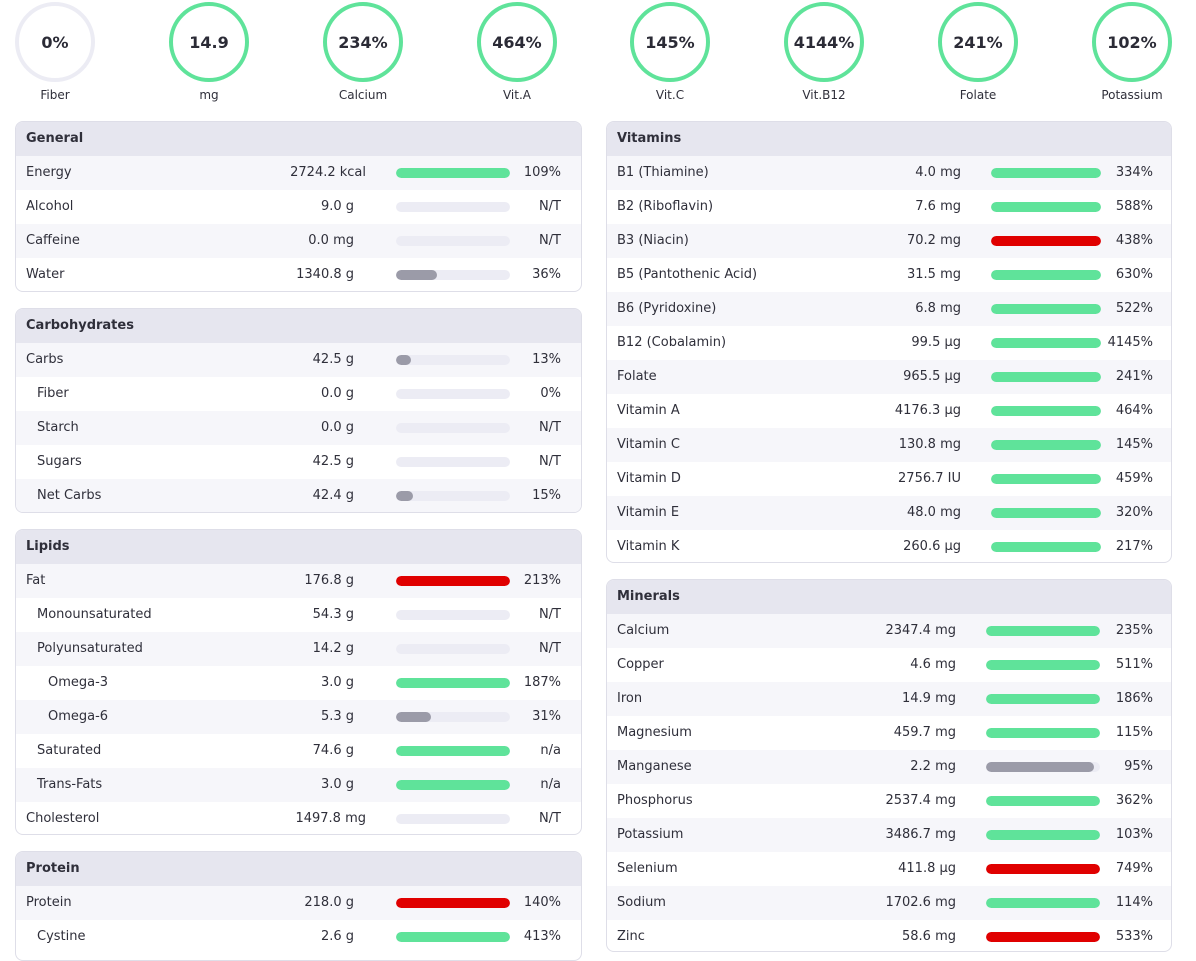  Describe the element at coordinates (90, 648) in the screenshot. I see `nutrient-name: Polyunsaturated` at that location.